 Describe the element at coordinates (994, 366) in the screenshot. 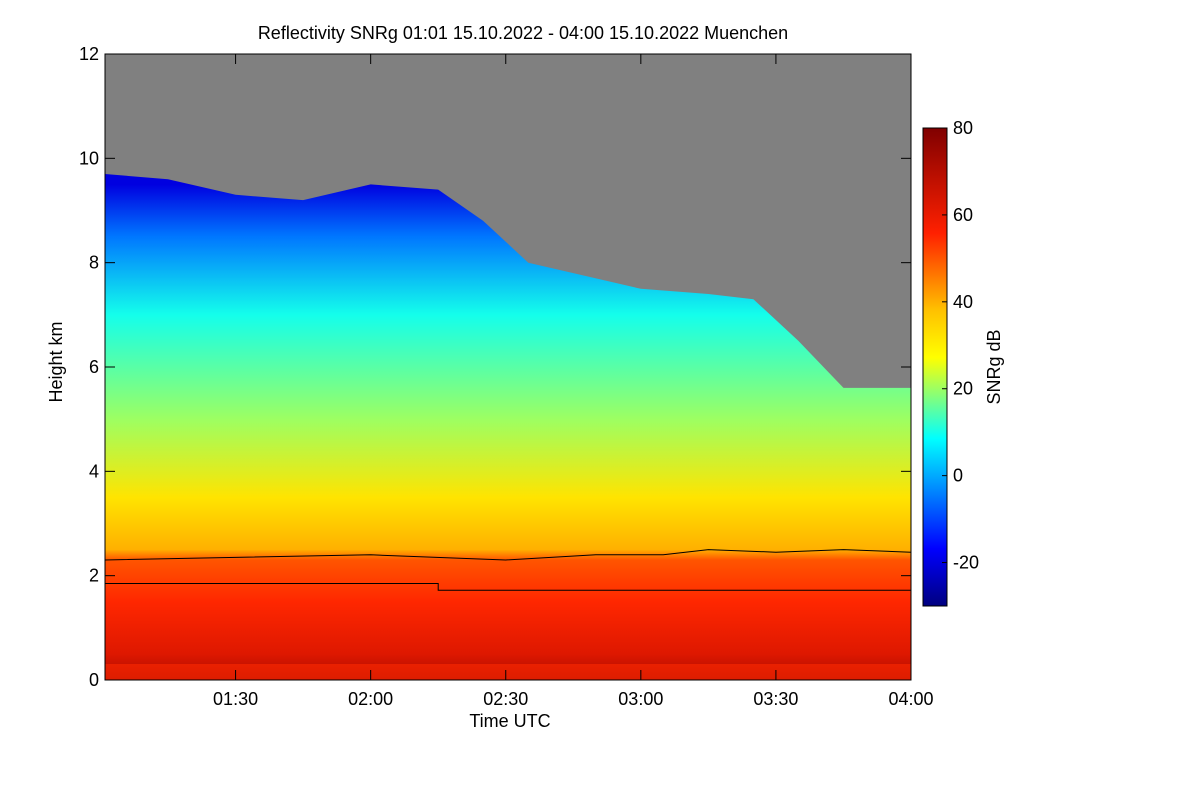

I see `colorbar-label: SNRg dB` at that location.